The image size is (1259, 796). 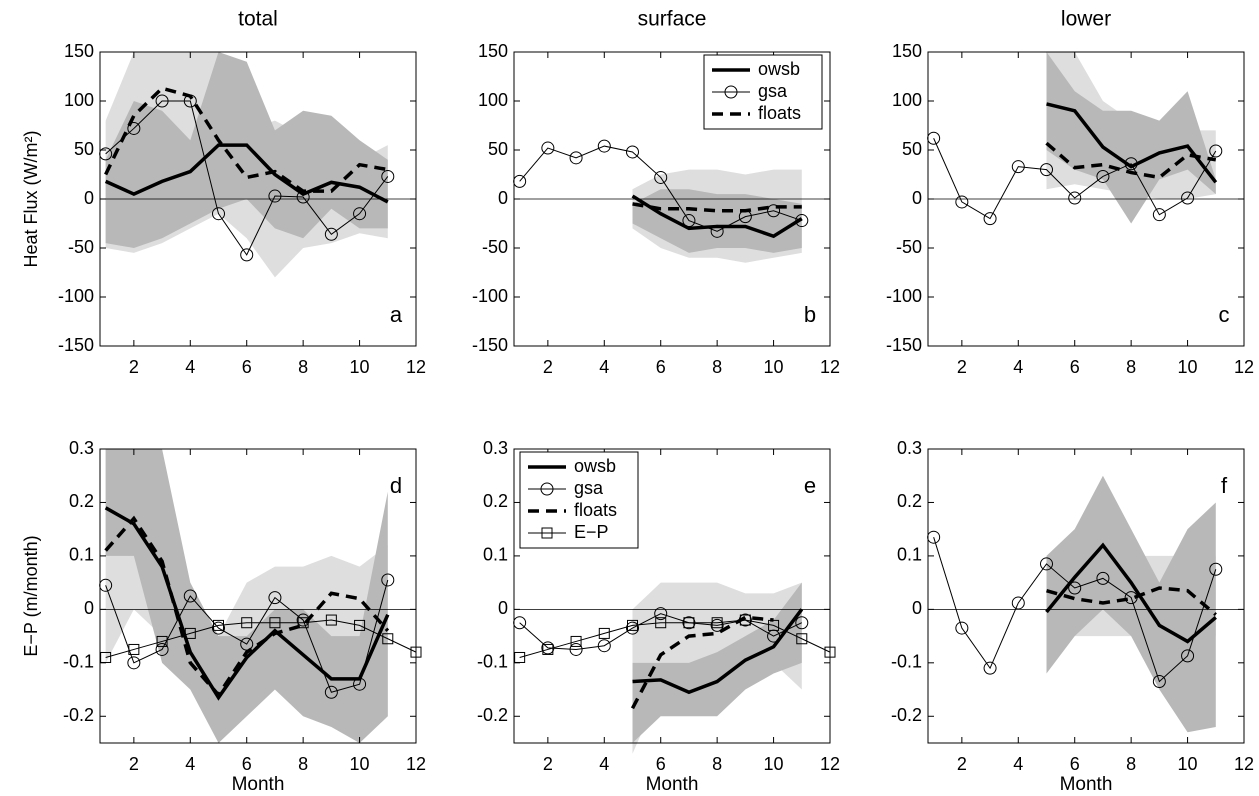 What do you see at coordinates (258, 19) in the screenshot?
I see `panel-title: total` at bounding box center [258, 19].